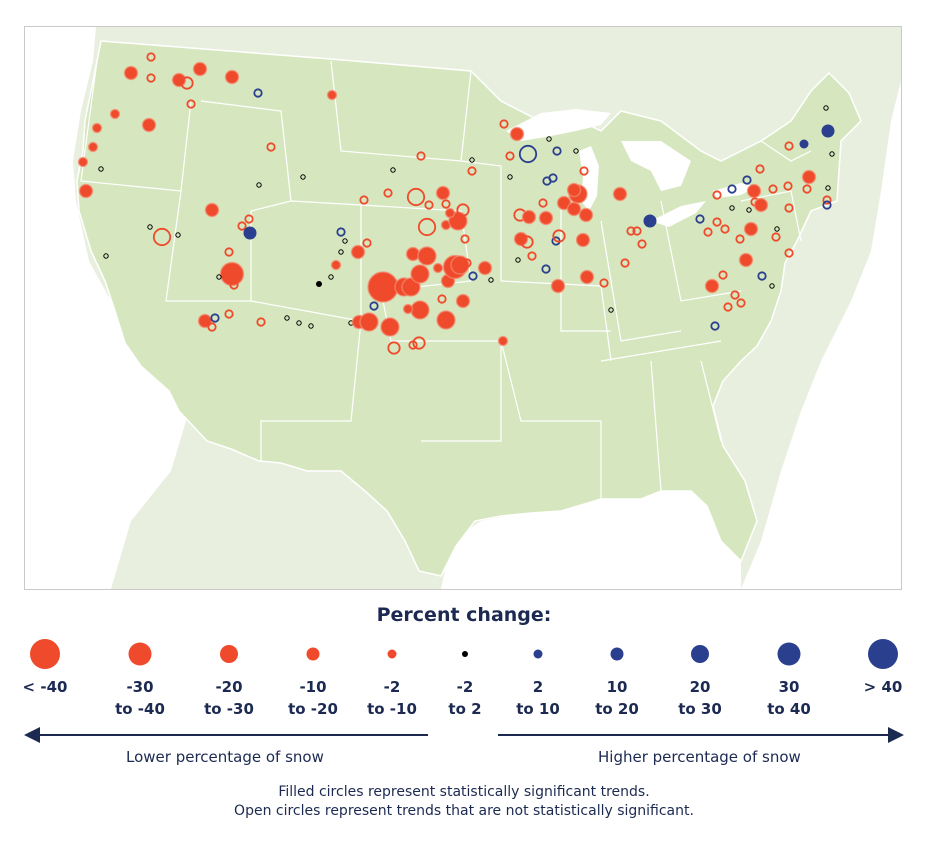  I want to click on lower-snow-label: Lower percentage of snow, so click(225, 757).